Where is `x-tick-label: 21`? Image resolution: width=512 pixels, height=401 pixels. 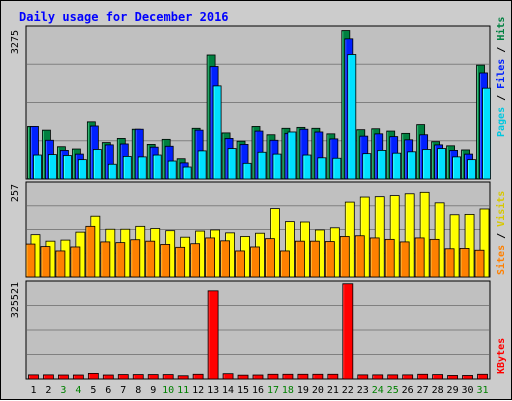 x-tick-label: 21 is located at coordinates (333, 390).